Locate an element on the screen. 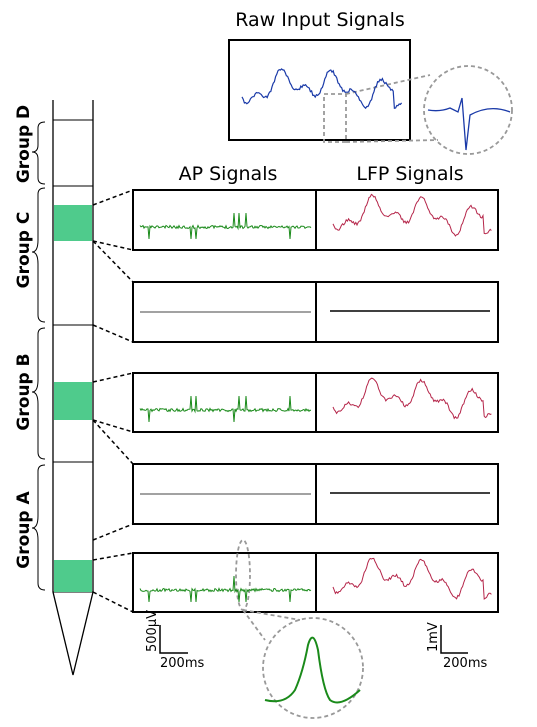  connectors is located at coordinates (113, 401).